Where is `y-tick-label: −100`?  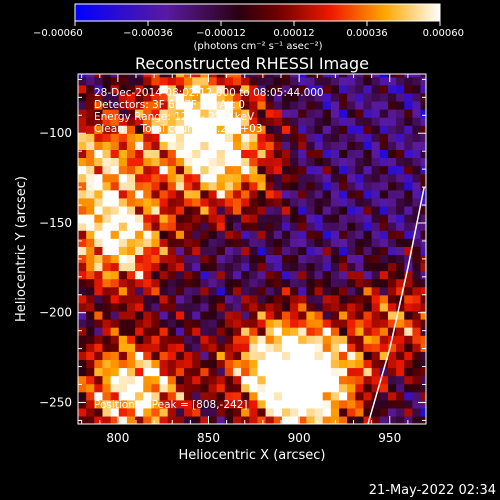
y-tick-label: −100 is located at coordinates (55, 133).